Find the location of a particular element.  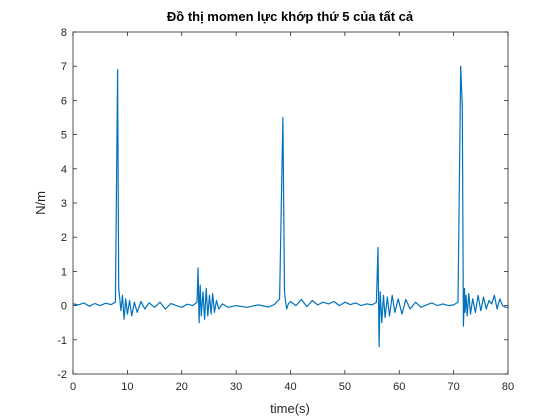

y-tick-label: 7 is located at coordinates (64, 67).